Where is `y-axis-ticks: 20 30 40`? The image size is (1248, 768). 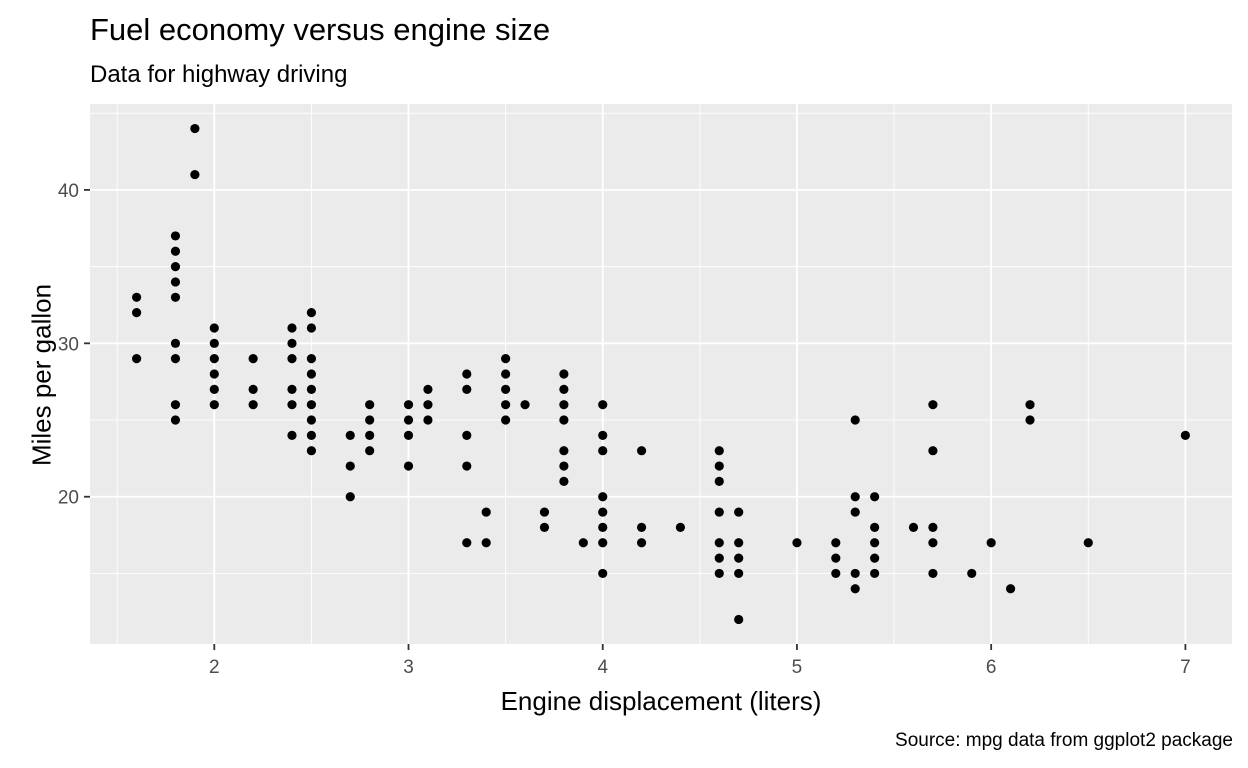 y-axis-ticks: 20 30 40 is located at coordinates (74, 345).